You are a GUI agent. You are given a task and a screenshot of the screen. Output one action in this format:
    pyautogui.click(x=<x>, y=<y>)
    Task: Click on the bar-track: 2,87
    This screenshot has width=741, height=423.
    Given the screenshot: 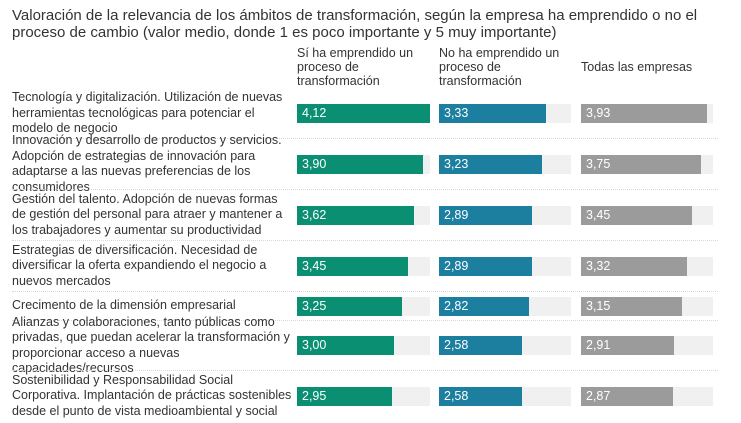 What is the action you would take?
    pyautogui.click(x=647, y=396)
    